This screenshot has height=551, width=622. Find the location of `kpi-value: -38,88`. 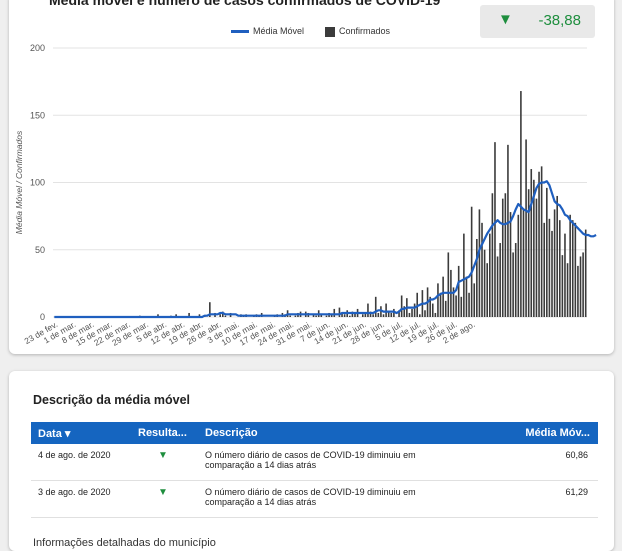

kpi-value: -38,88 is located at coordinates (559, 20).